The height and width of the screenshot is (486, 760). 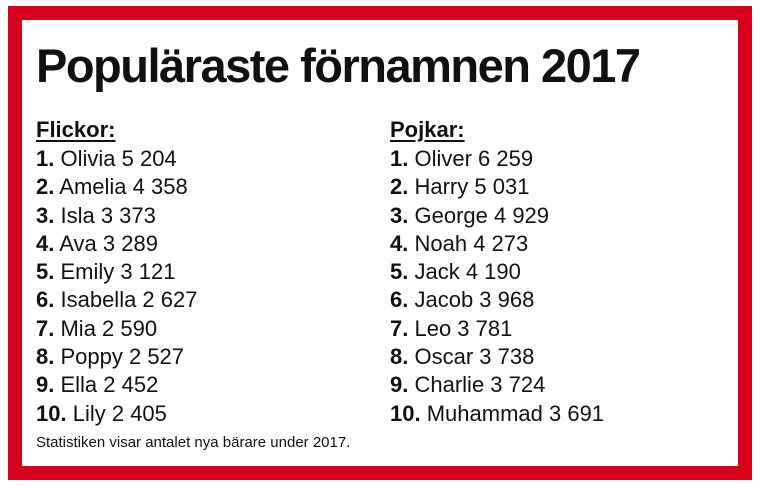 What do you see at coordinates (480, 385) in the screenshot?
I see `name-count: Charlie 3 724` at bounding box center [480, 385].